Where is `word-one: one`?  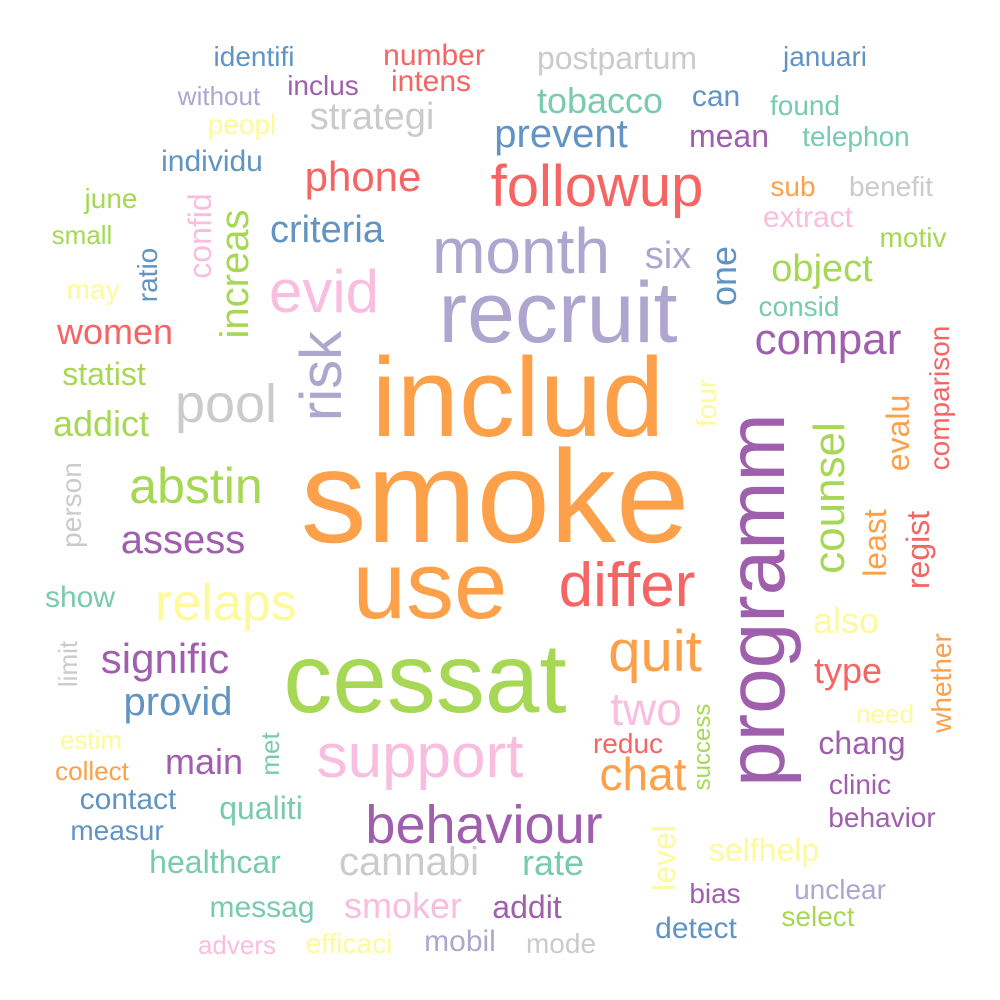 word-one: one is located at coordinates (723, 276).